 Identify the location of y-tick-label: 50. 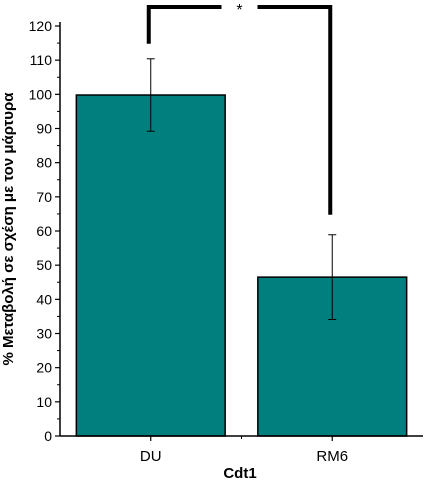
(44, 265).